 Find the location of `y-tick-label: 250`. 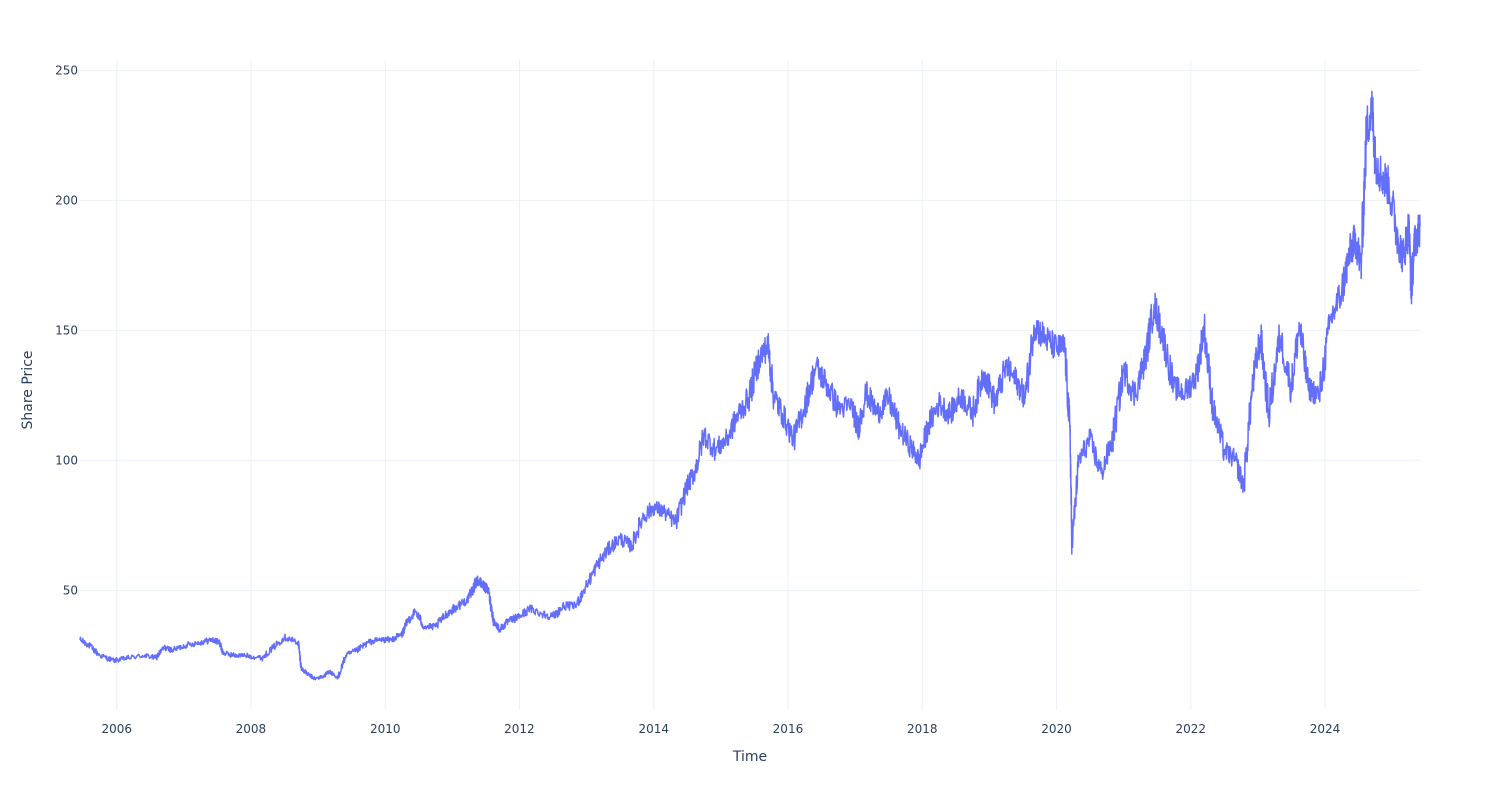

y-tick-label: 250 is located at coordinates (66, 70).